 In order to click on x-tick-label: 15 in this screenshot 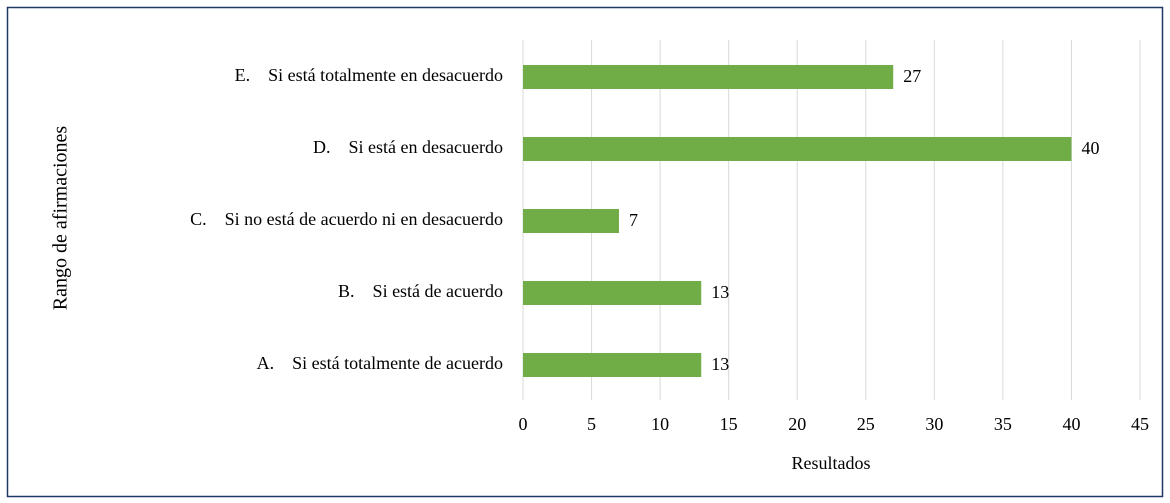, I will do `click(729, 424)`.